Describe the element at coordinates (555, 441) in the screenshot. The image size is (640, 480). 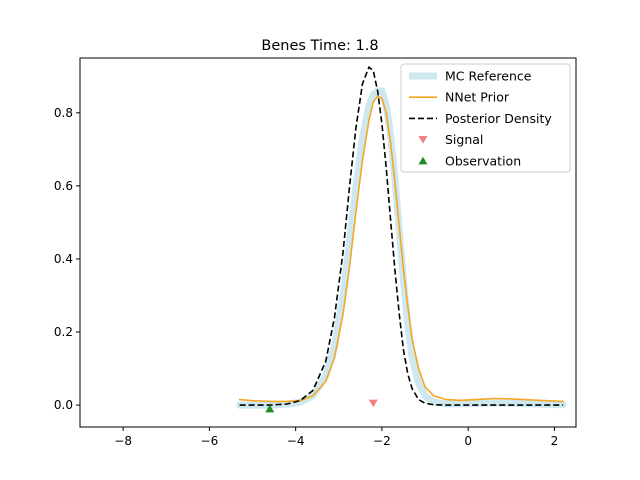
I see `x-tick-label: 2` at that location.